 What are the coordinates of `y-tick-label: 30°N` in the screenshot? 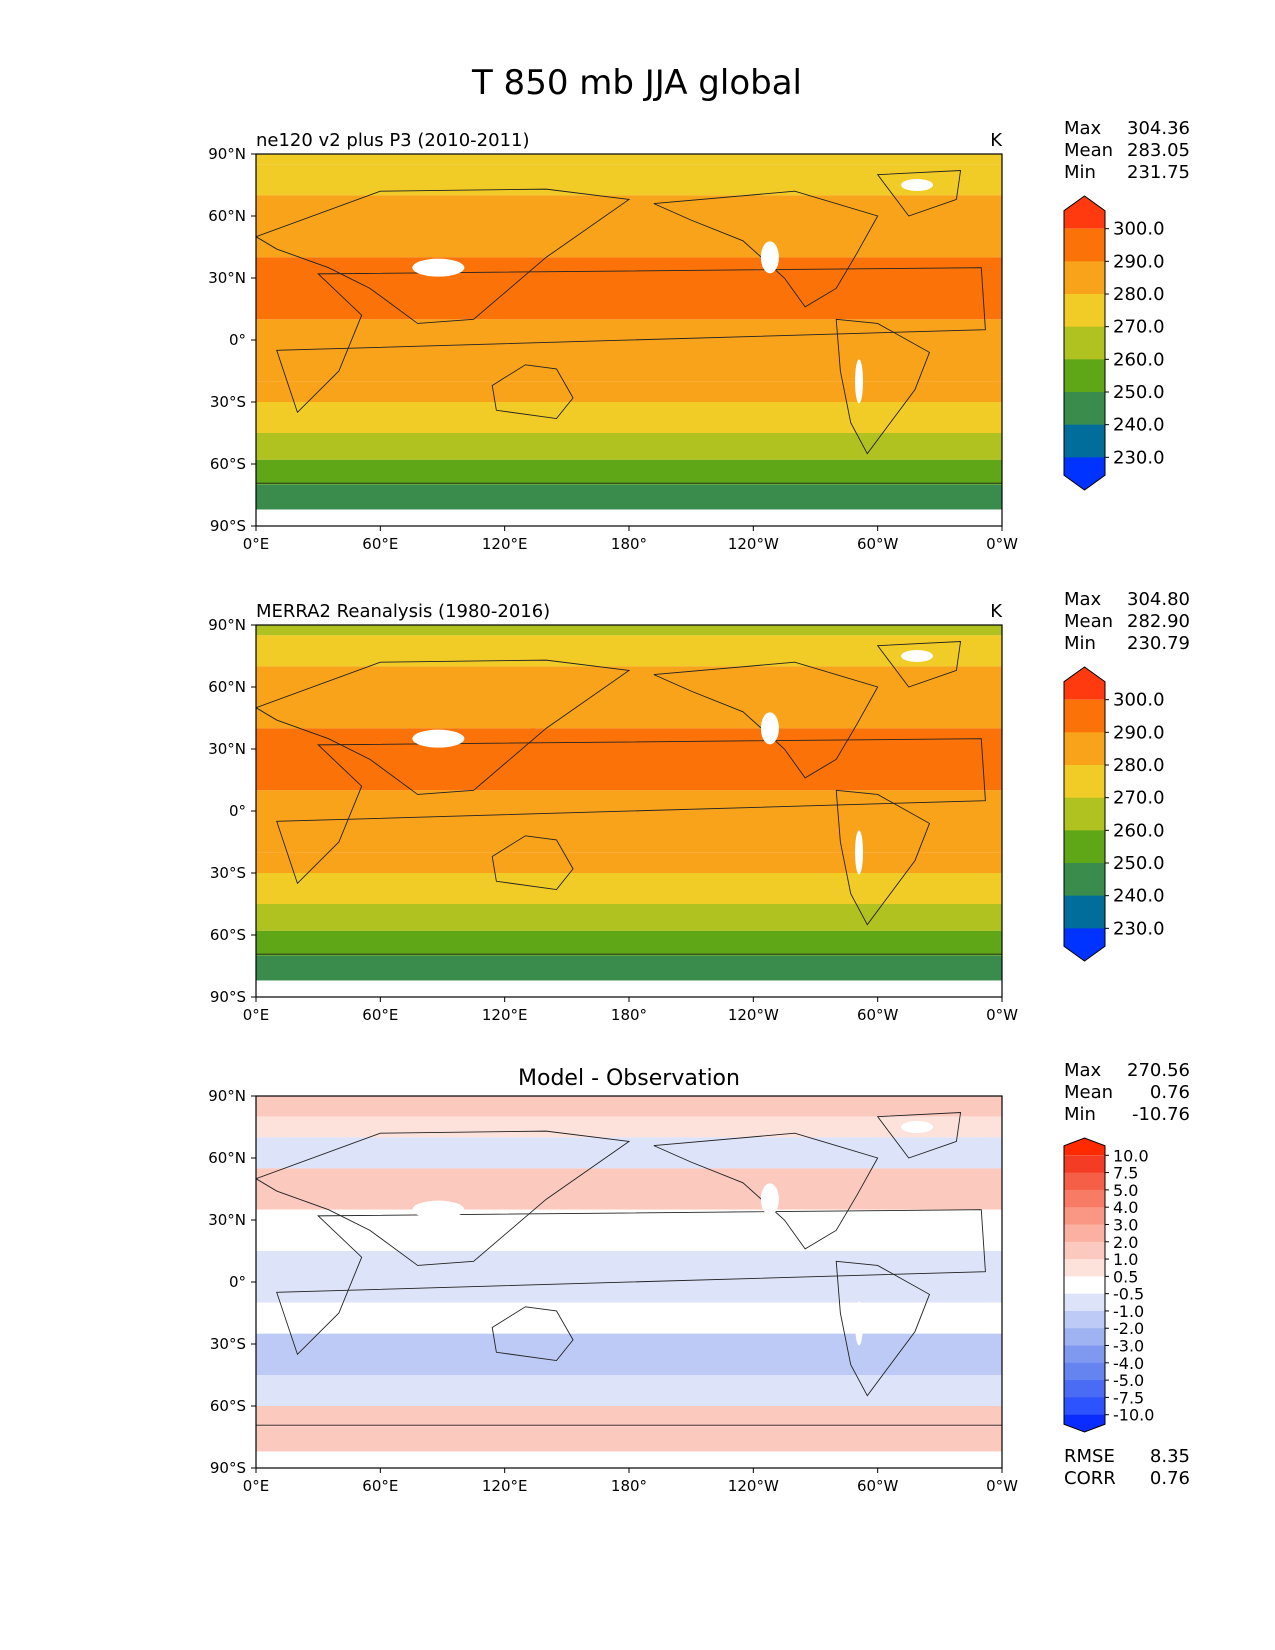 It's located at (227, 1220).